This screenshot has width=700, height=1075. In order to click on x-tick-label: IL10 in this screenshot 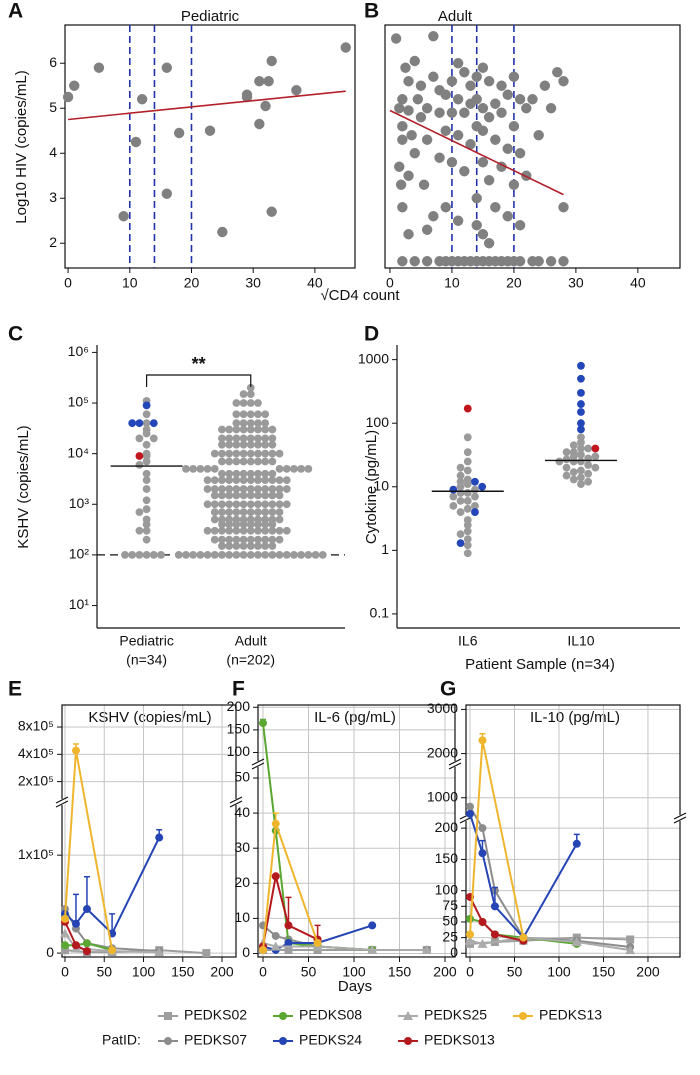, I will do `click(580, 641)`.